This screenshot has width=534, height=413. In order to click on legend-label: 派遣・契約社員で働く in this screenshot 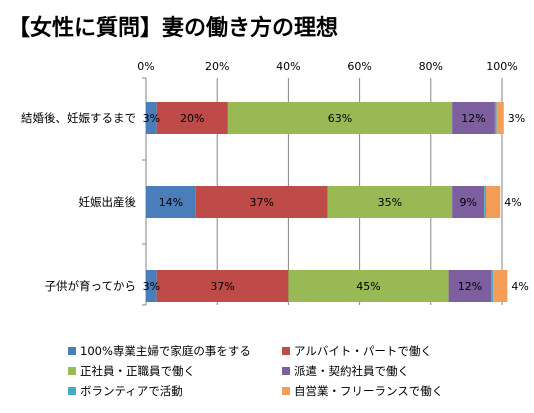, I will do `click(351, 371)`.